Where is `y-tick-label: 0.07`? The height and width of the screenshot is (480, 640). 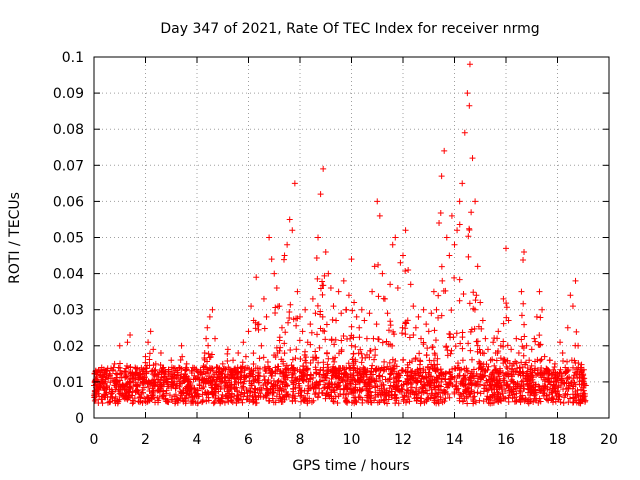
y-tick-label: 0.07 is located at coordinates (68, 166).